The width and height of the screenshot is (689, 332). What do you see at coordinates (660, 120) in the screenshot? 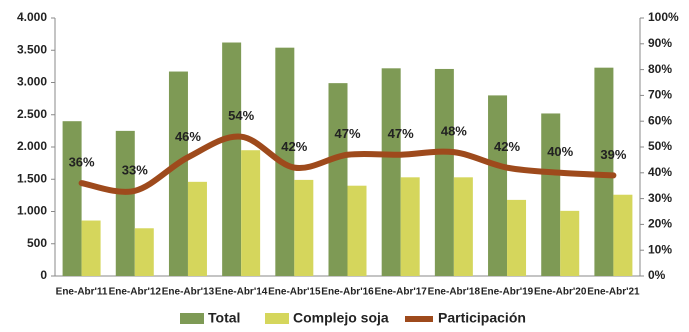
I see `y2-tick-label: 60%` at bounding box center [660, 120].